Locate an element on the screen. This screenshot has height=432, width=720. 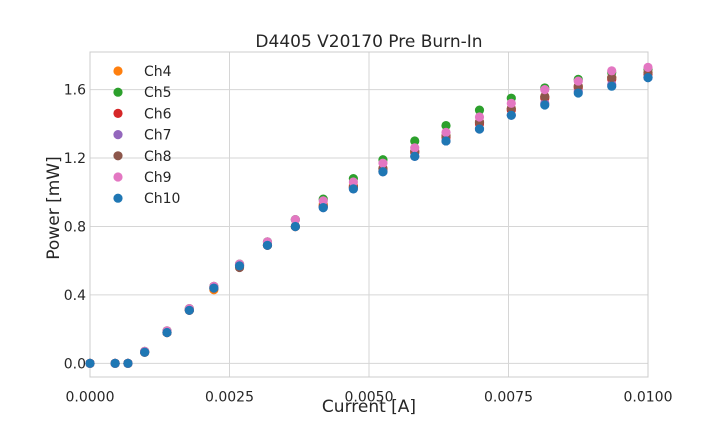
y-tick-label: 0.0 is located at coordinates (75, 364).